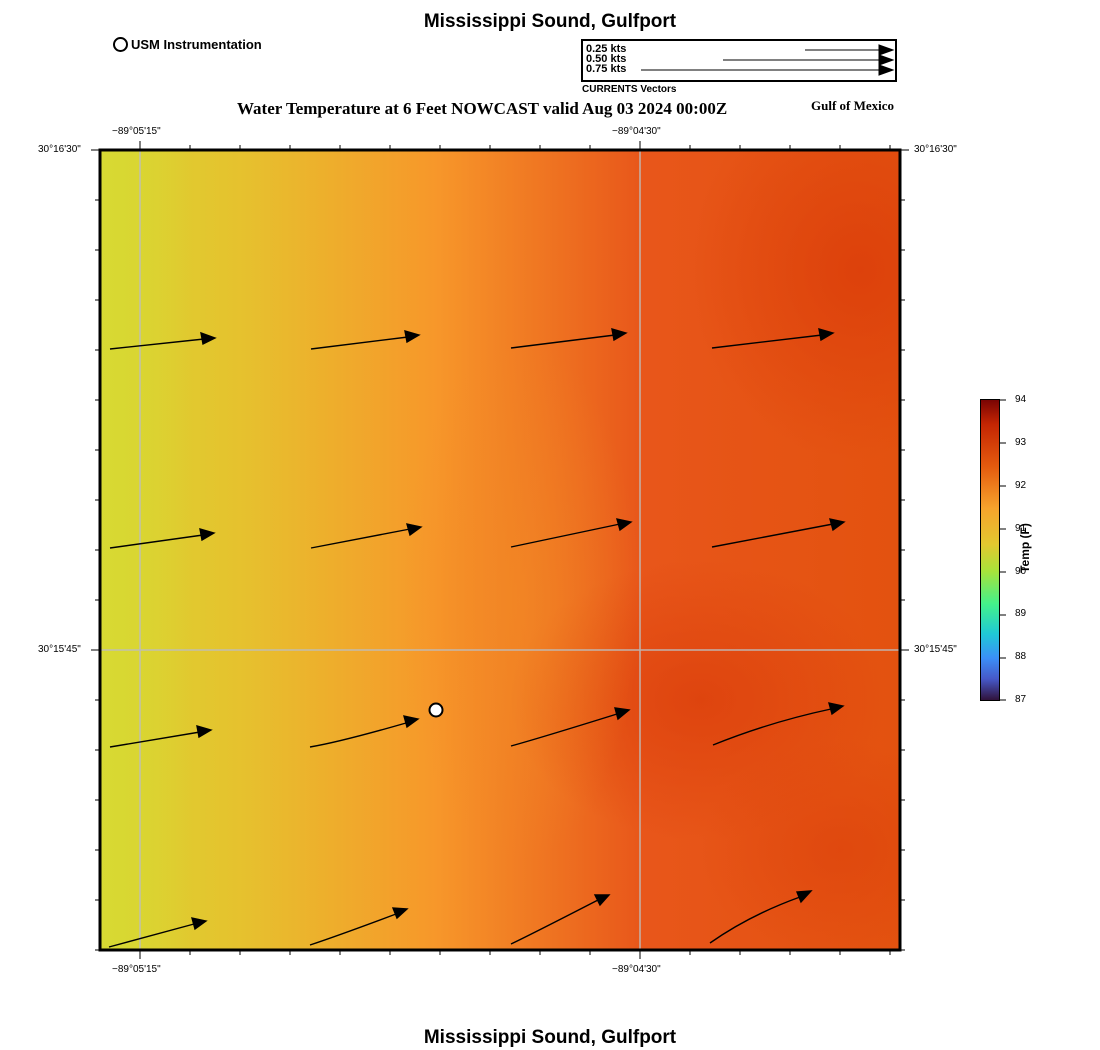 The image size is (1100, 1050). Describe the element at coordinates (59, 149) in the screenshot. I see `lat-label-left-1: 30°16'30"` at that location.